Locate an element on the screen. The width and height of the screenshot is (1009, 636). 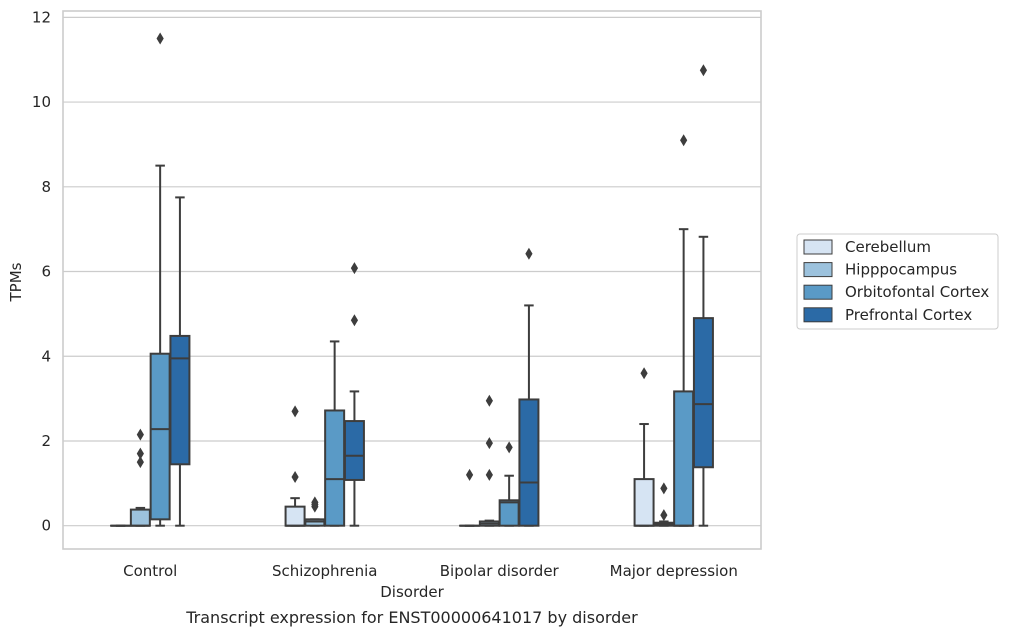
y-tick-label: 6 is located at coordinates (46, 272).